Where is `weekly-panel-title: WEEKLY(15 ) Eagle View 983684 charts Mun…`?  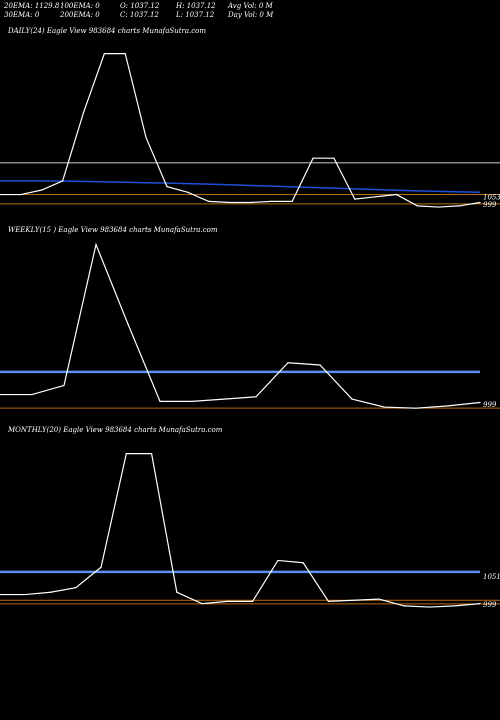
weekly-panel-title: WEEKLY(15 ) Eagle View 983684 charts Mun… is located at coordinates (113, 230).